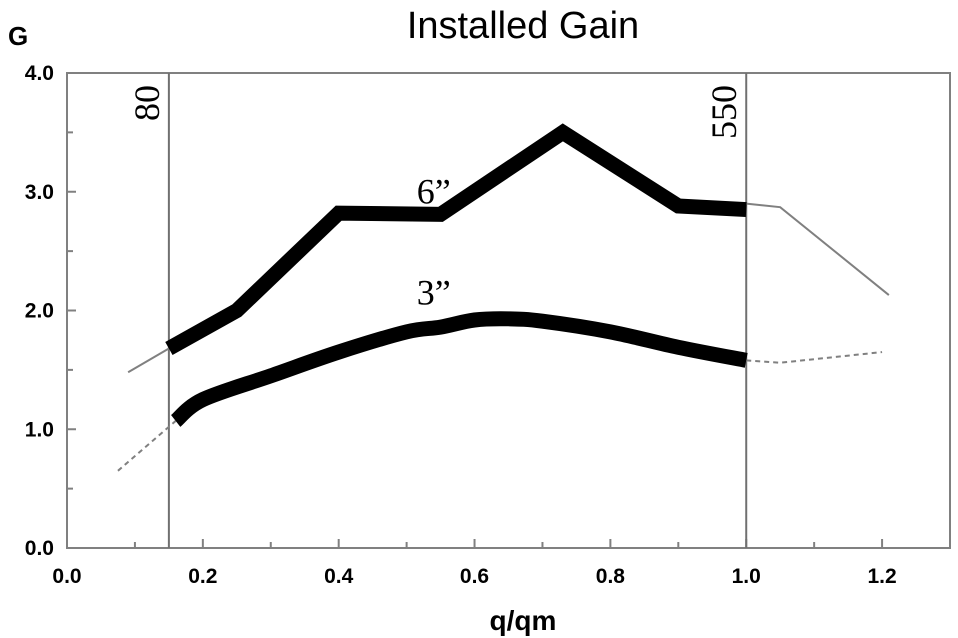 The height and width of the screenshot is (638, 958). What do you see at coordinates (611, 576) in the screenshot?
I see `x-tick-label: 0.8` at bounding box center [611, 576].